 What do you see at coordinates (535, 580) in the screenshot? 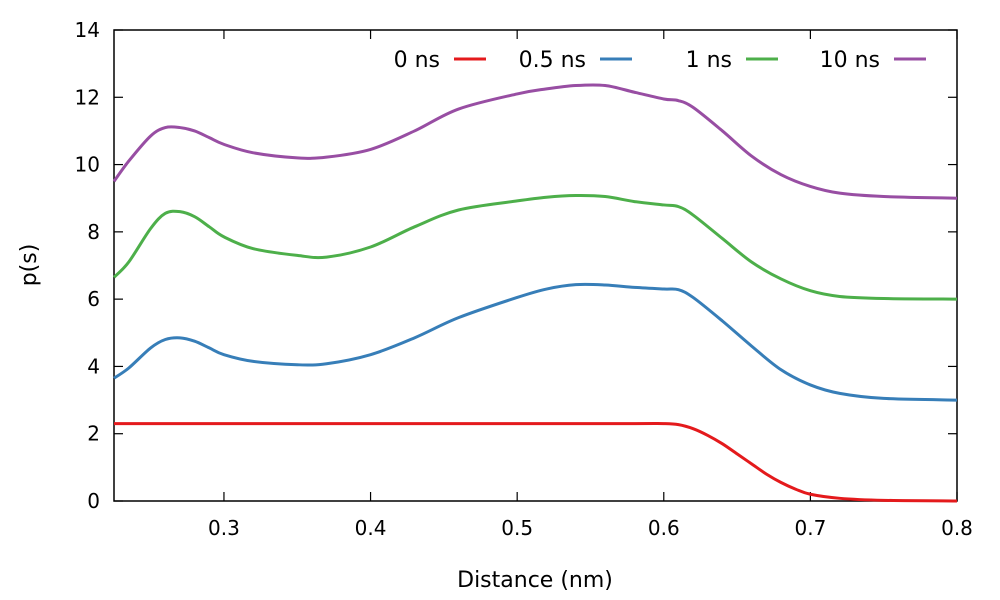
I see `x-axis-label: Distance (nm)` at bounding box center [535, 580].